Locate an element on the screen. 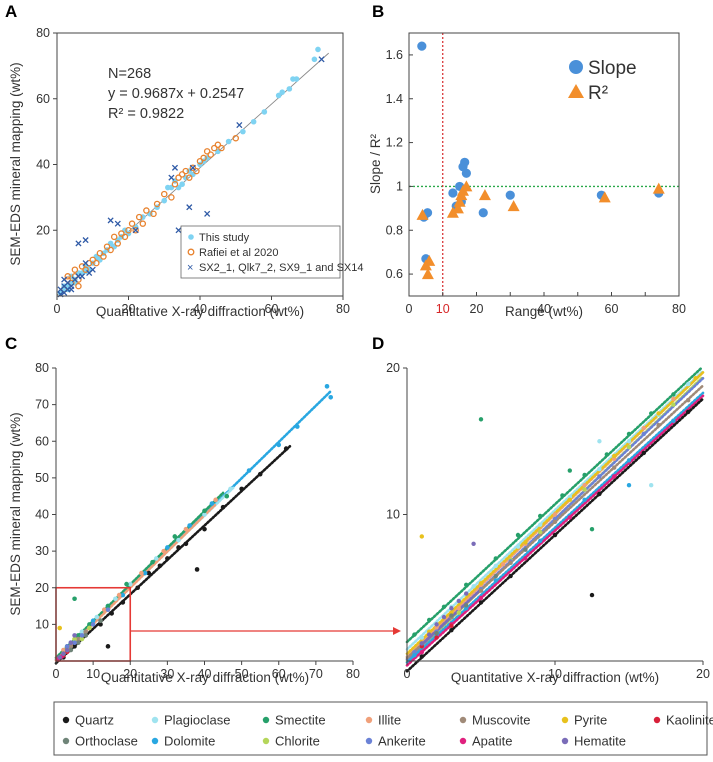 The image size is (713, 762). panel-b-x-tick-label: 40 is located at coordinates (544, 309).